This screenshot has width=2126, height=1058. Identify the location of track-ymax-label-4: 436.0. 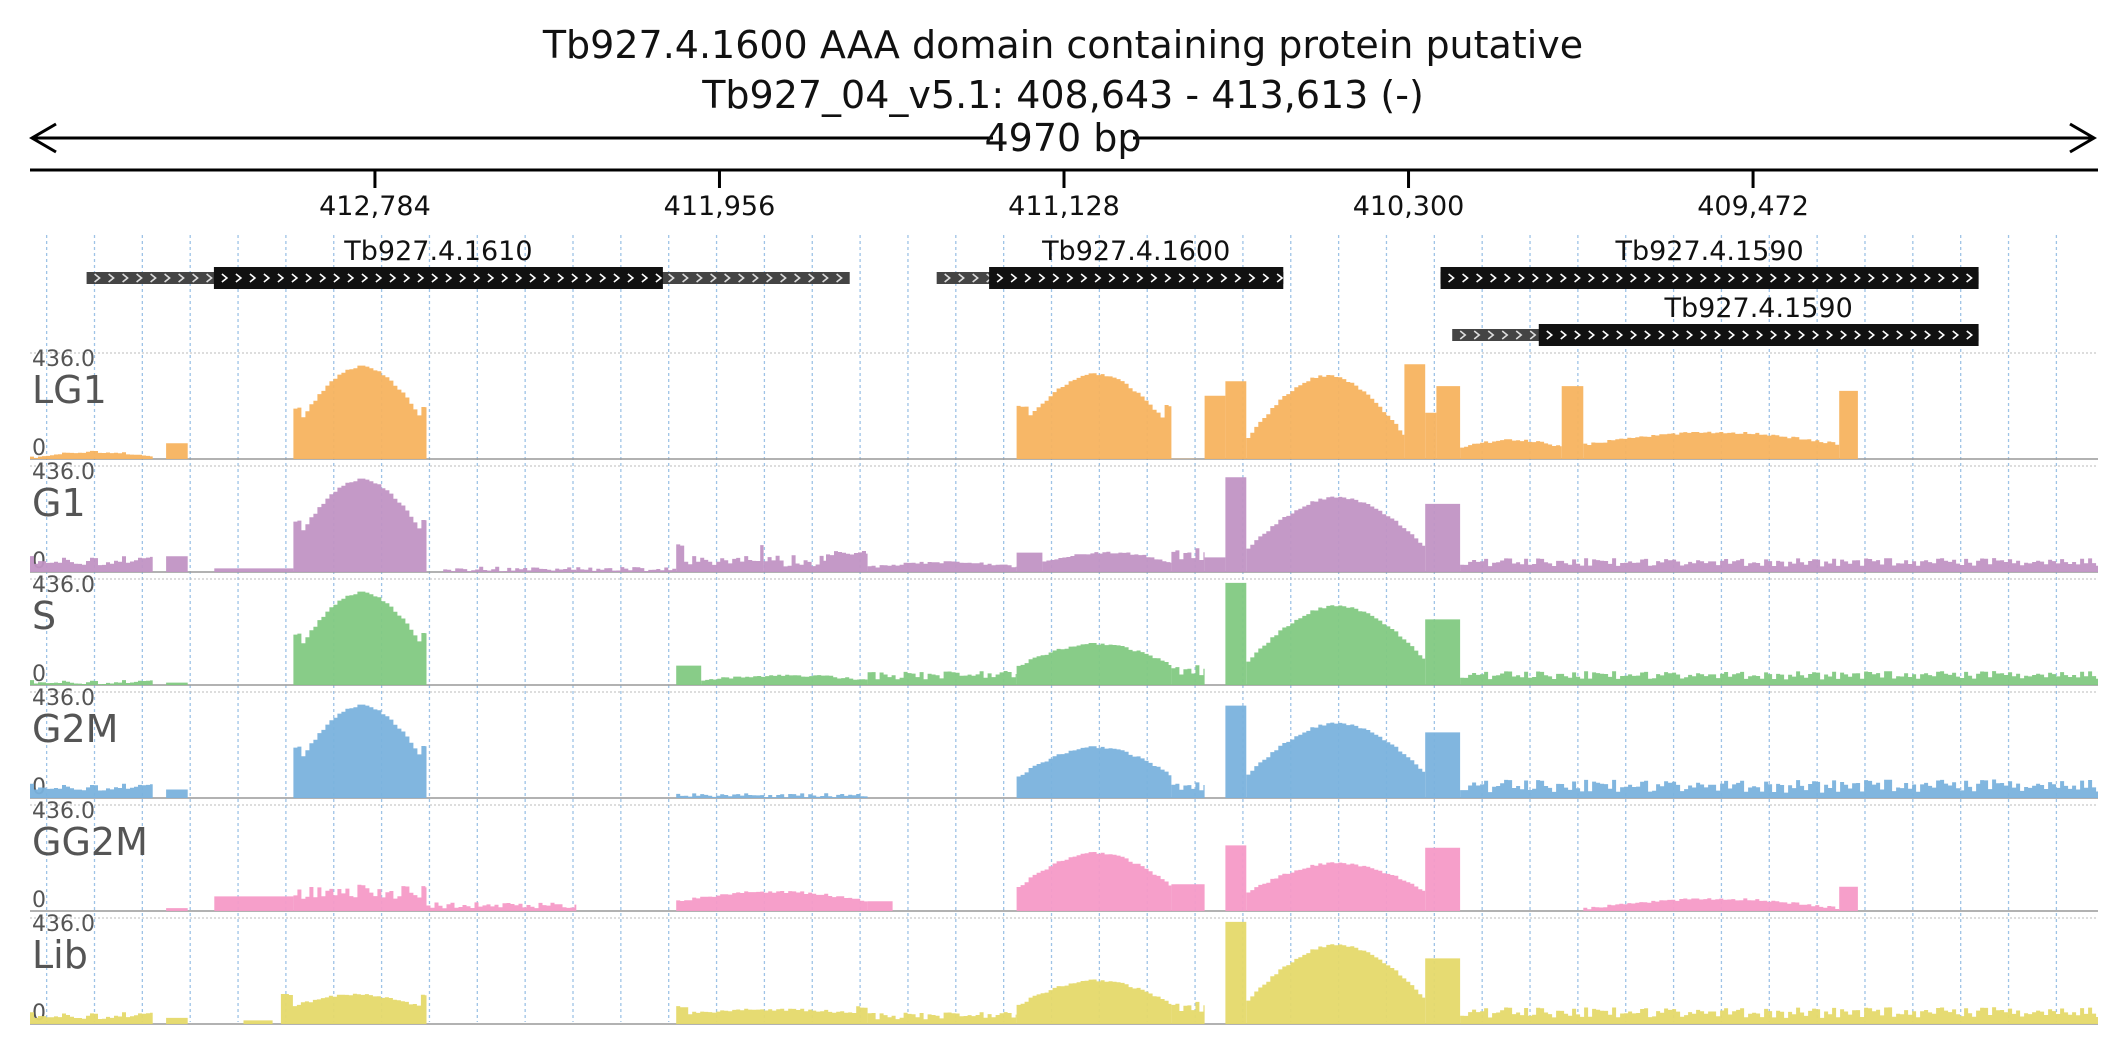
(63, 811).